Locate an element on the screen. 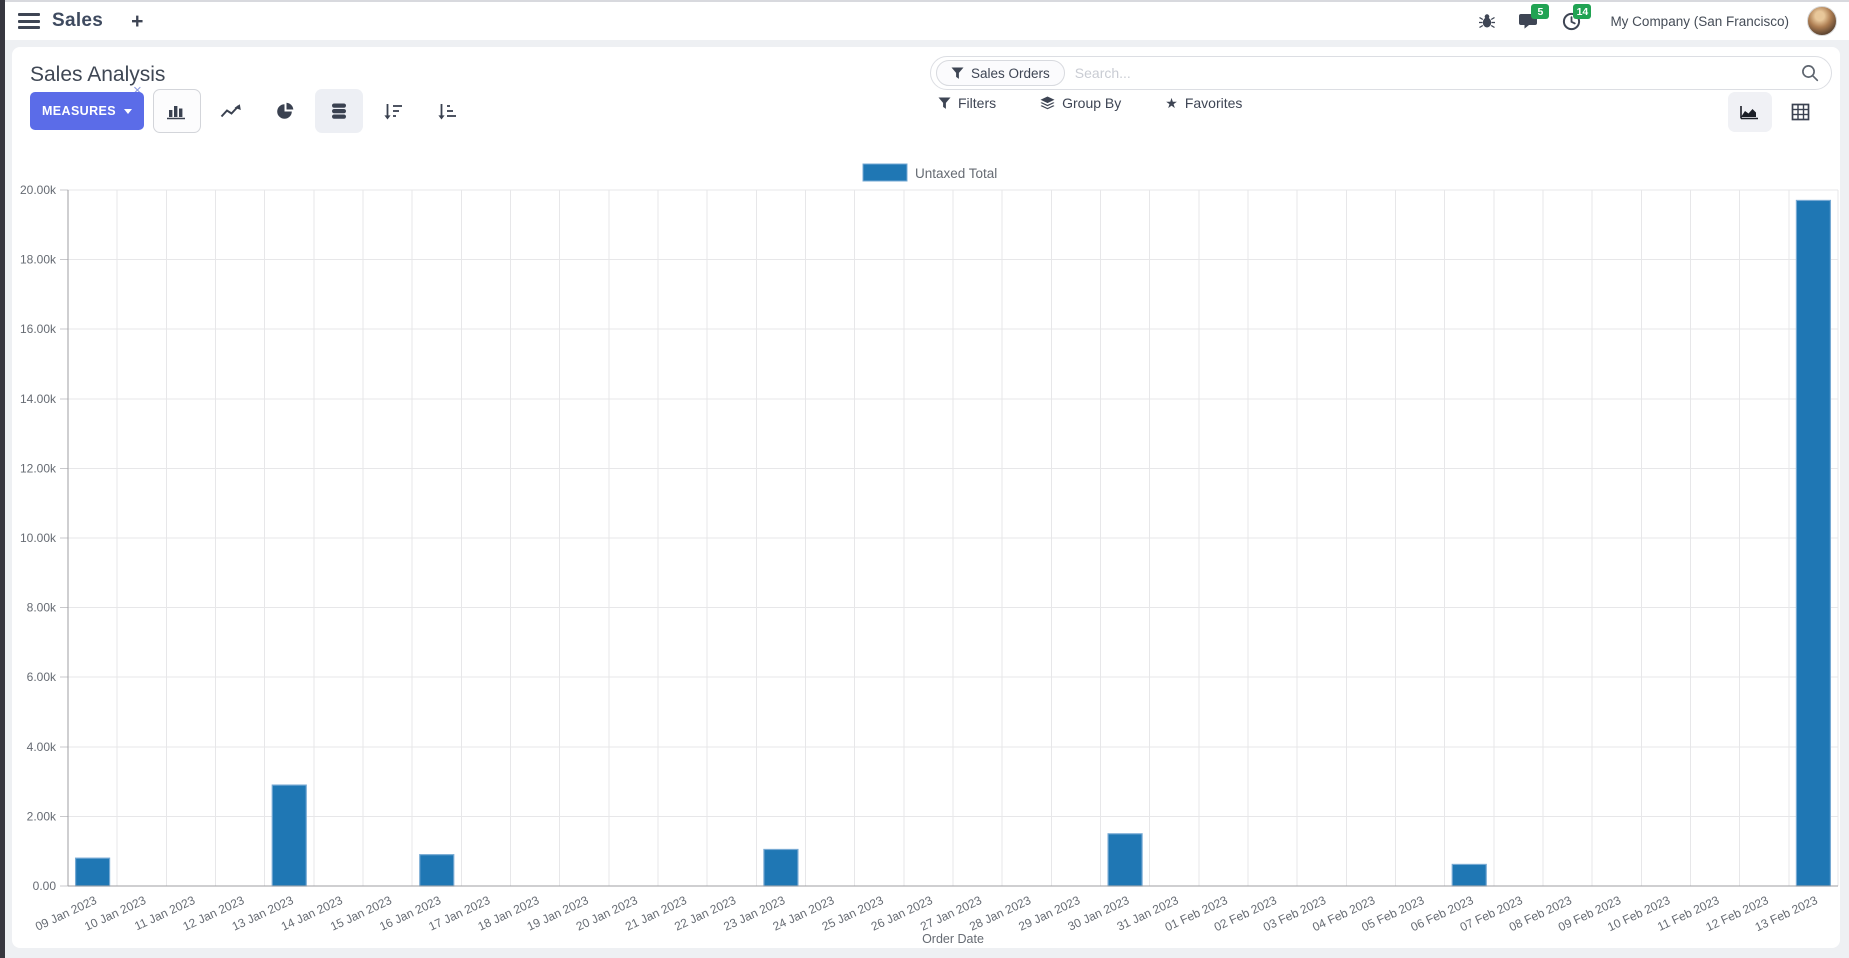  y-axis-tick: 12.00k is located at coordinates (38, 468).